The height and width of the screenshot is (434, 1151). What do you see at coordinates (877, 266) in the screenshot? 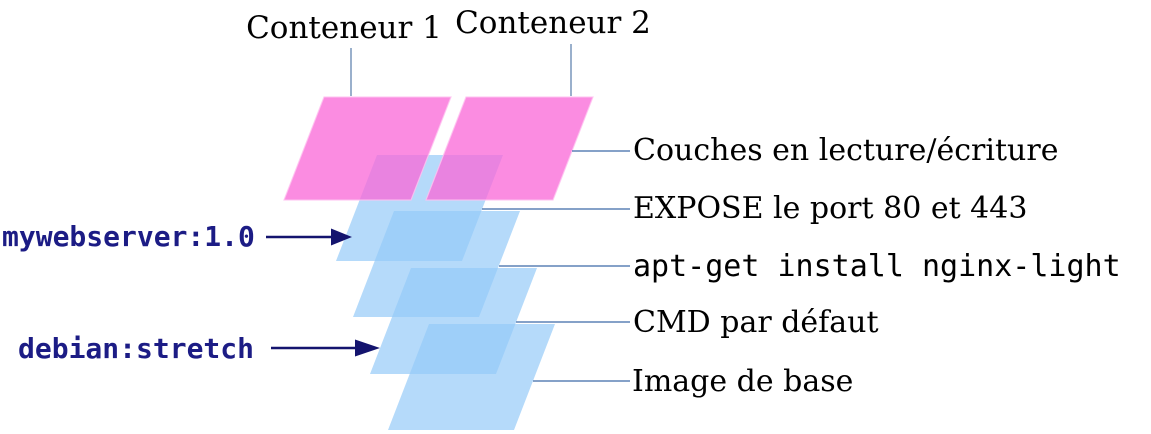
I see `annotation-apt-get: apt-get install nginx-light` at bounding box center [877, 266].